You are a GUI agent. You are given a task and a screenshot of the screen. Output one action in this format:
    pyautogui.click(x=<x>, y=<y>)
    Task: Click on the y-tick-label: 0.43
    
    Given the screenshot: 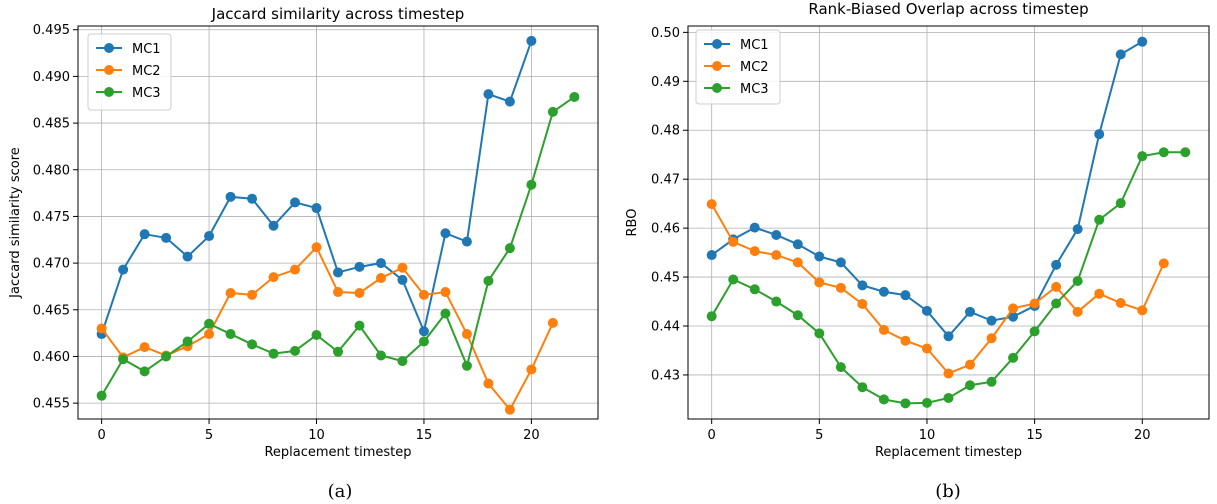 What is the action you would take?
    pyautogui.click(x=665, y=375)
    